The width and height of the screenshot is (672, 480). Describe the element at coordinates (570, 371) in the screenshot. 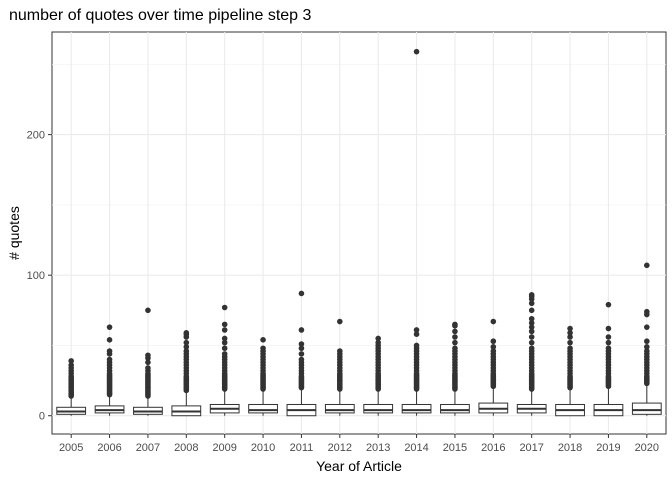

I see `box-2018` at that location.